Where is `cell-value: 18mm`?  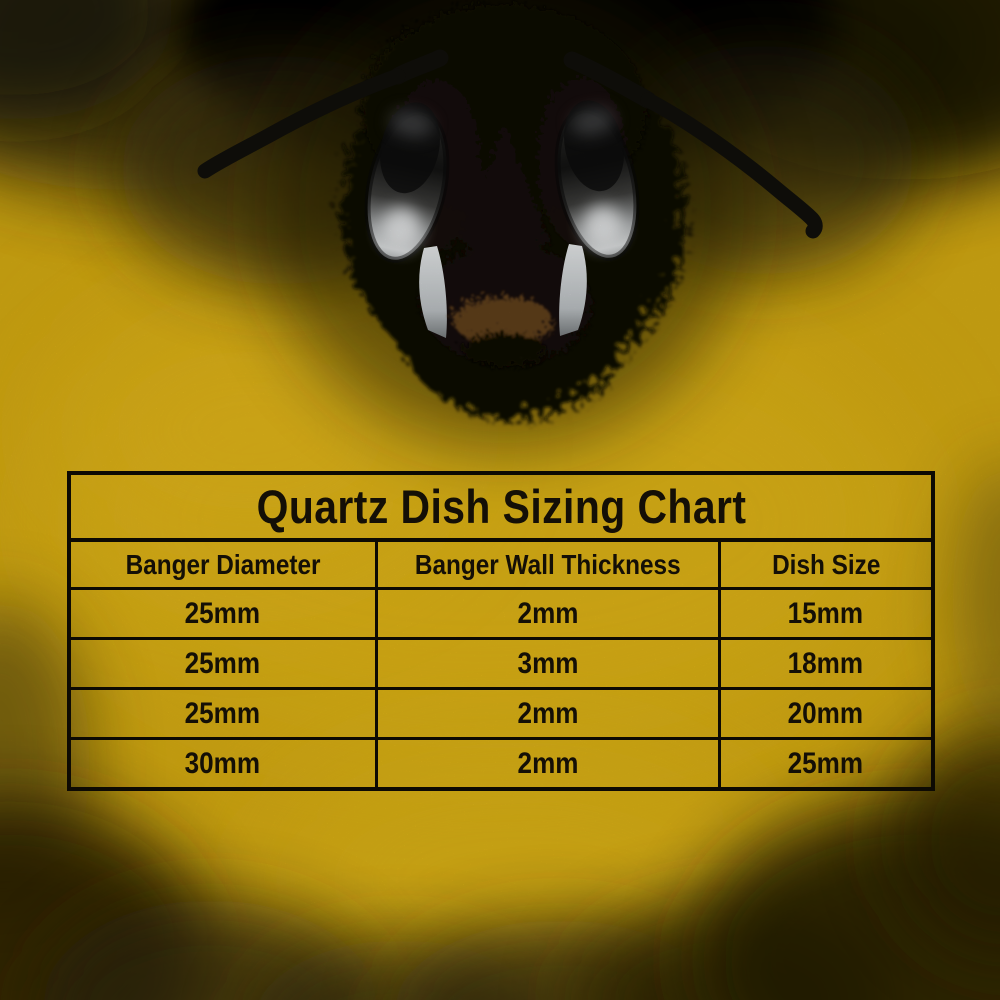 cell-value: 18mm is located at coordinates (826, 663).